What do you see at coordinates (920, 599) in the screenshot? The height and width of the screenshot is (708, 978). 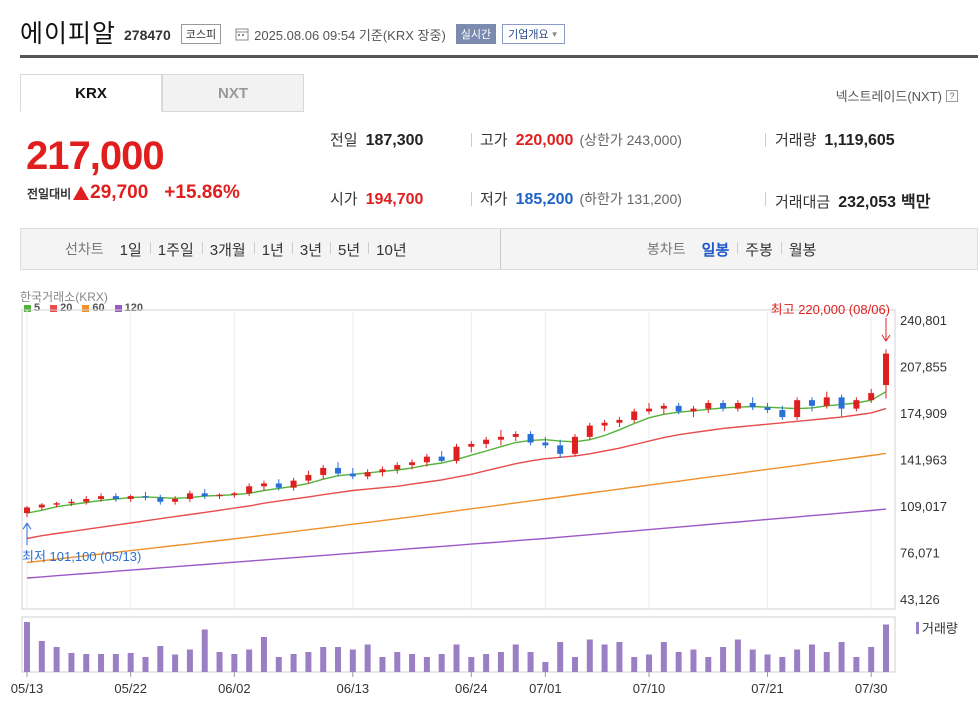 I see `y-tick-label: 43,126` at bounding box center [920, 599].